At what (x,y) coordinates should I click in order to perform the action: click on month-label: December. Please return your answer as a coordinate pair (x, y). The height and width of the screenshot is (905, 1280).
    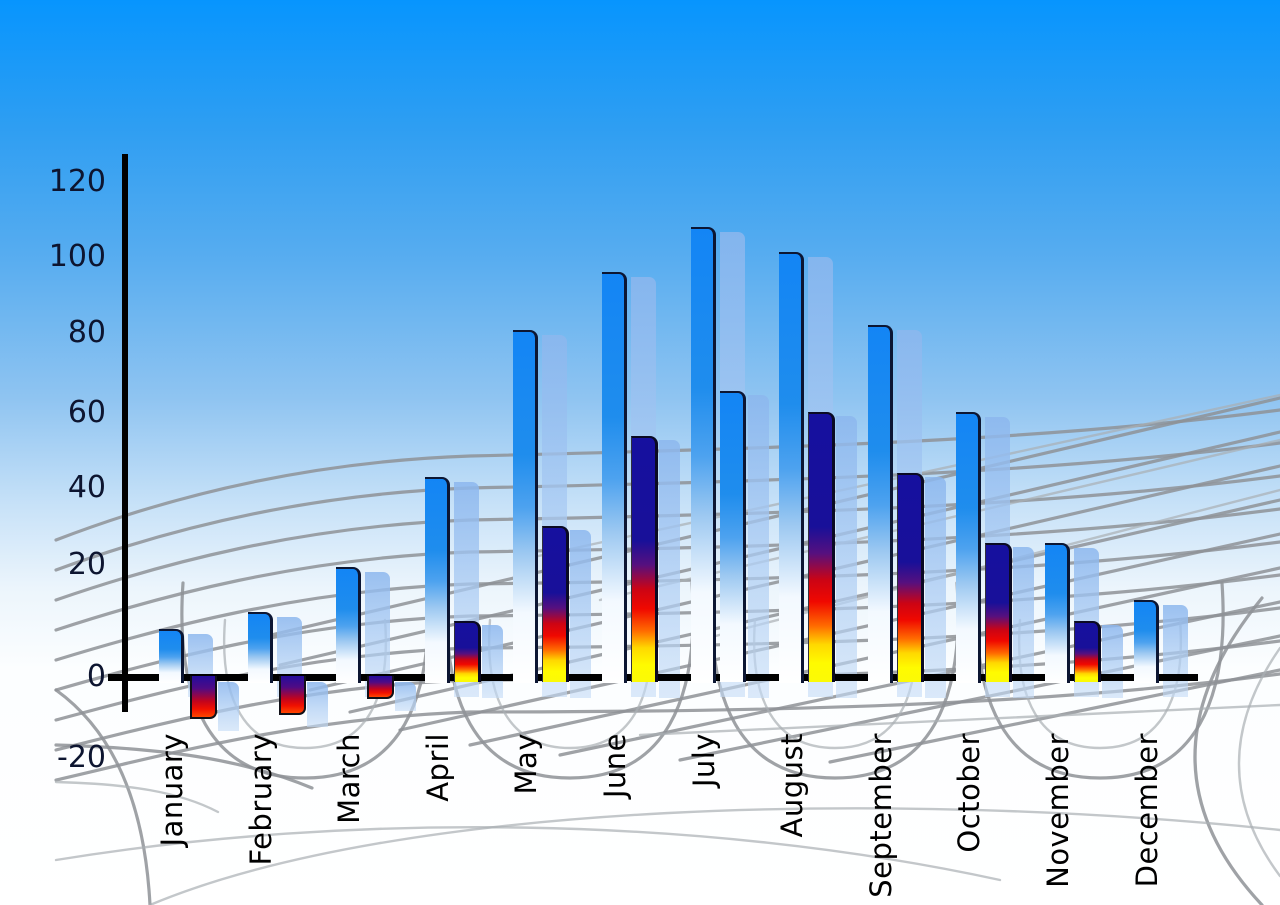
    Looking at the image, I should click on (1146, 810).